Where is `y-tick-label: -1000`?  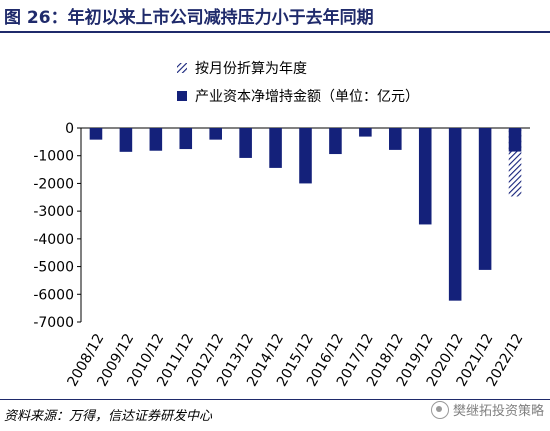
y-tick-label: -1000 is located at coordinates (53, 157).